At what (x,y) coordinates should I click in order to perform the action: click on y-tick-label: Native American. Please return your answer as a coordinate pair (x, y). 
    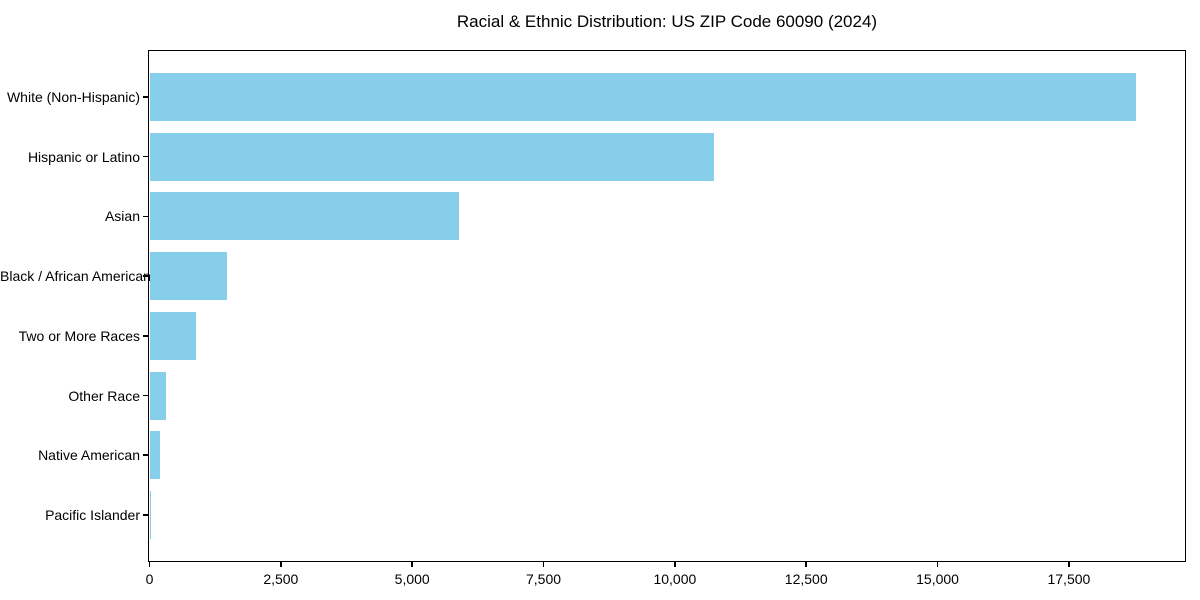
    Looking at the image, I should click on (89, 455).